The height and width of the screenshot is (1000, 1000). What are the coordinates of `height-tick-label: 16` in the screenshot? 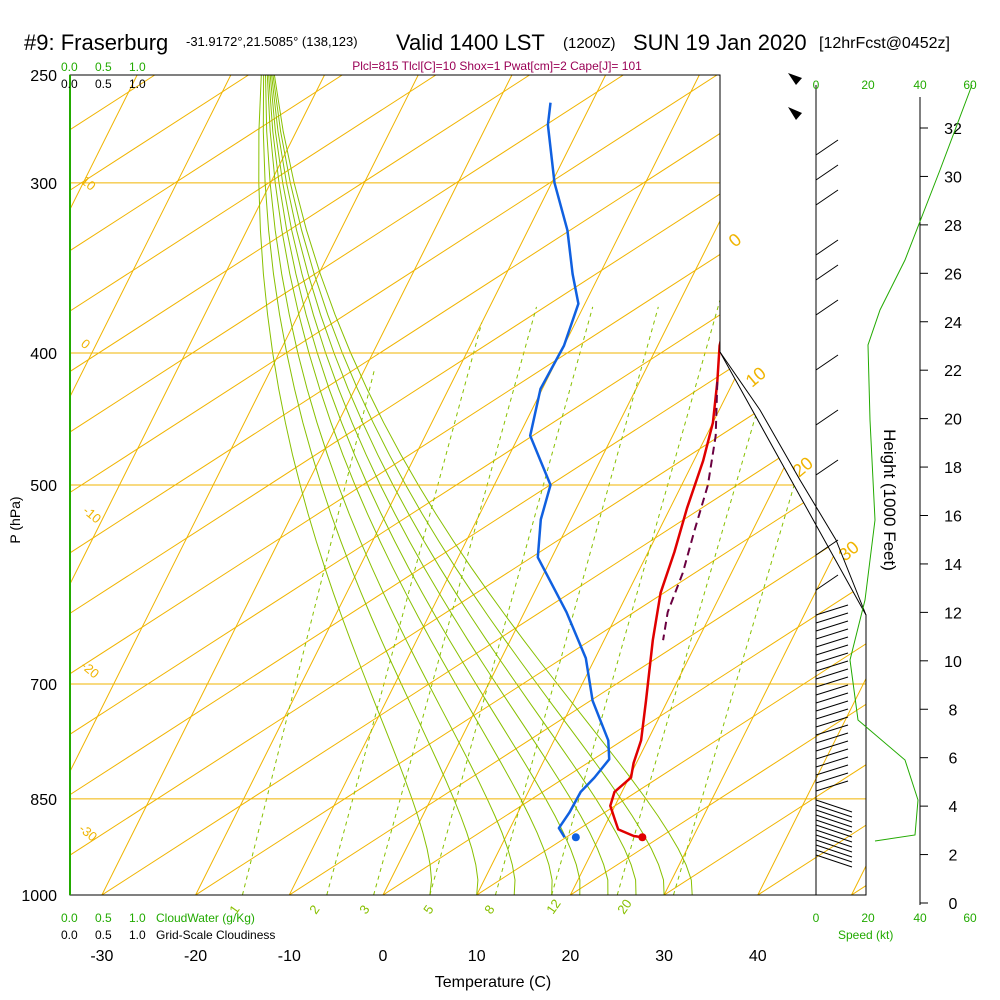 It's located at (953, 517).